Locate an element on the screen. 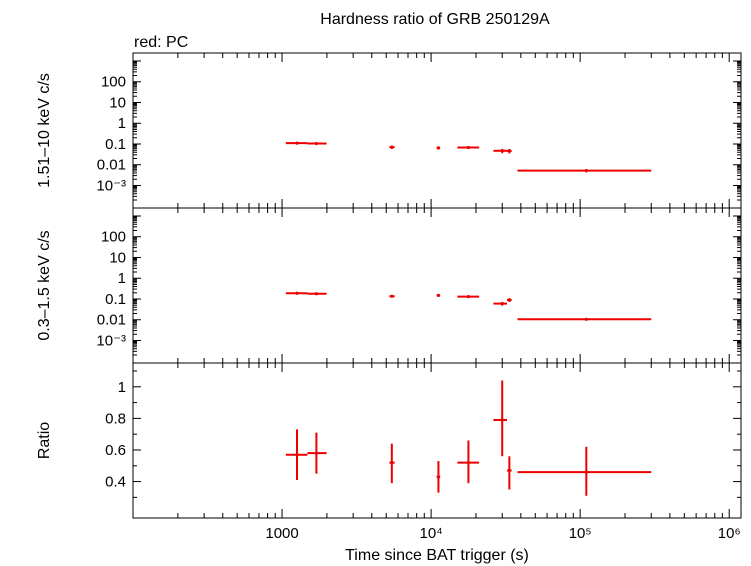 This screenshot has width=751, height=566. y-axis-label: 1.51–10 keV c/s is located at coordinates (44, 130).